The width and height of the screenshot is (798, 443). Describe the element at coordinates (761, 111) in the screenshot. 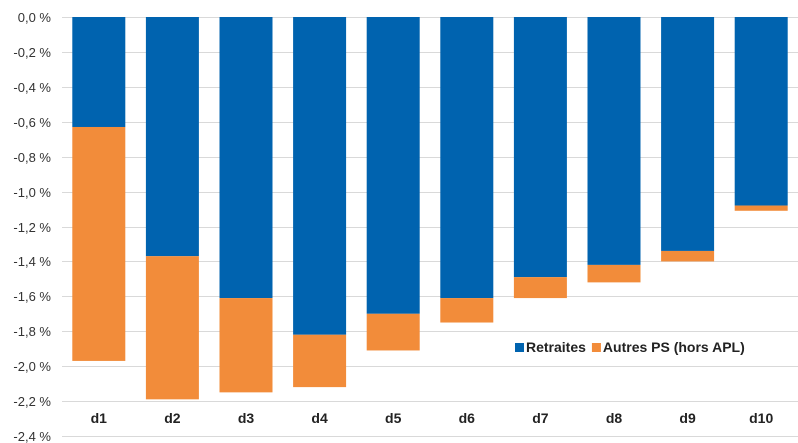

I see `bar-retraites-d10` at that location.